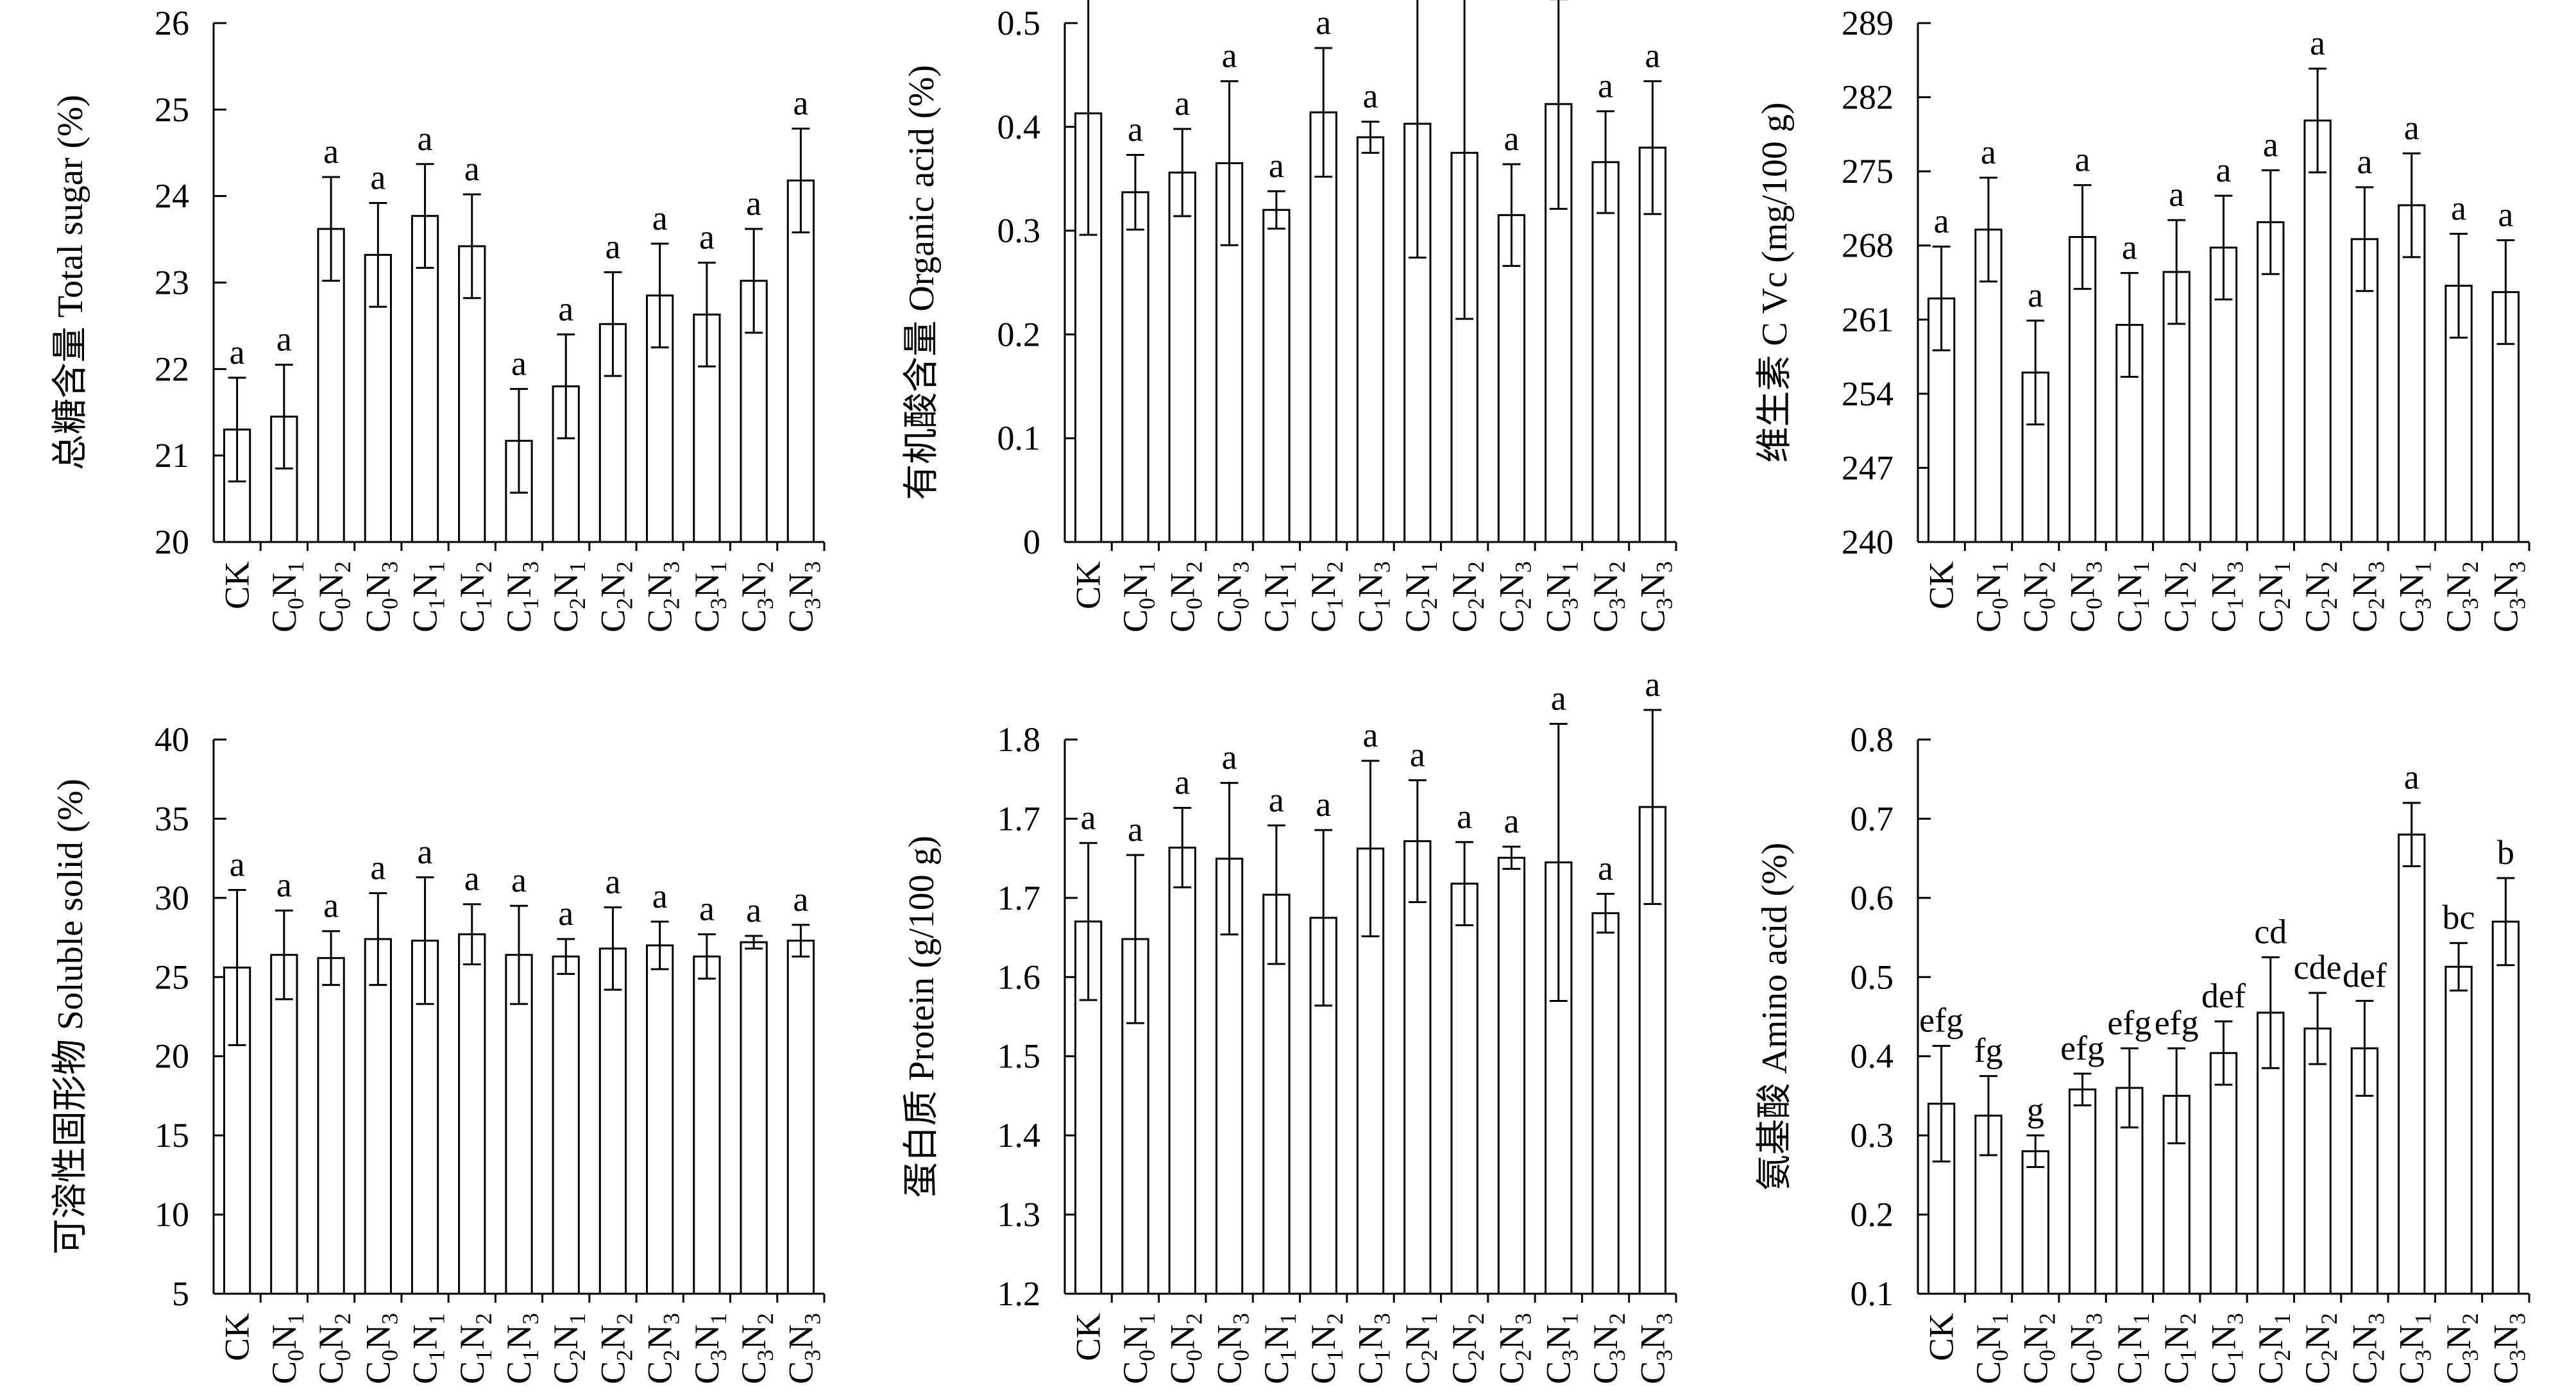 This screenshot has width=2576, height=1397. I want to click on significance-letter: b, so click(2505, 852).